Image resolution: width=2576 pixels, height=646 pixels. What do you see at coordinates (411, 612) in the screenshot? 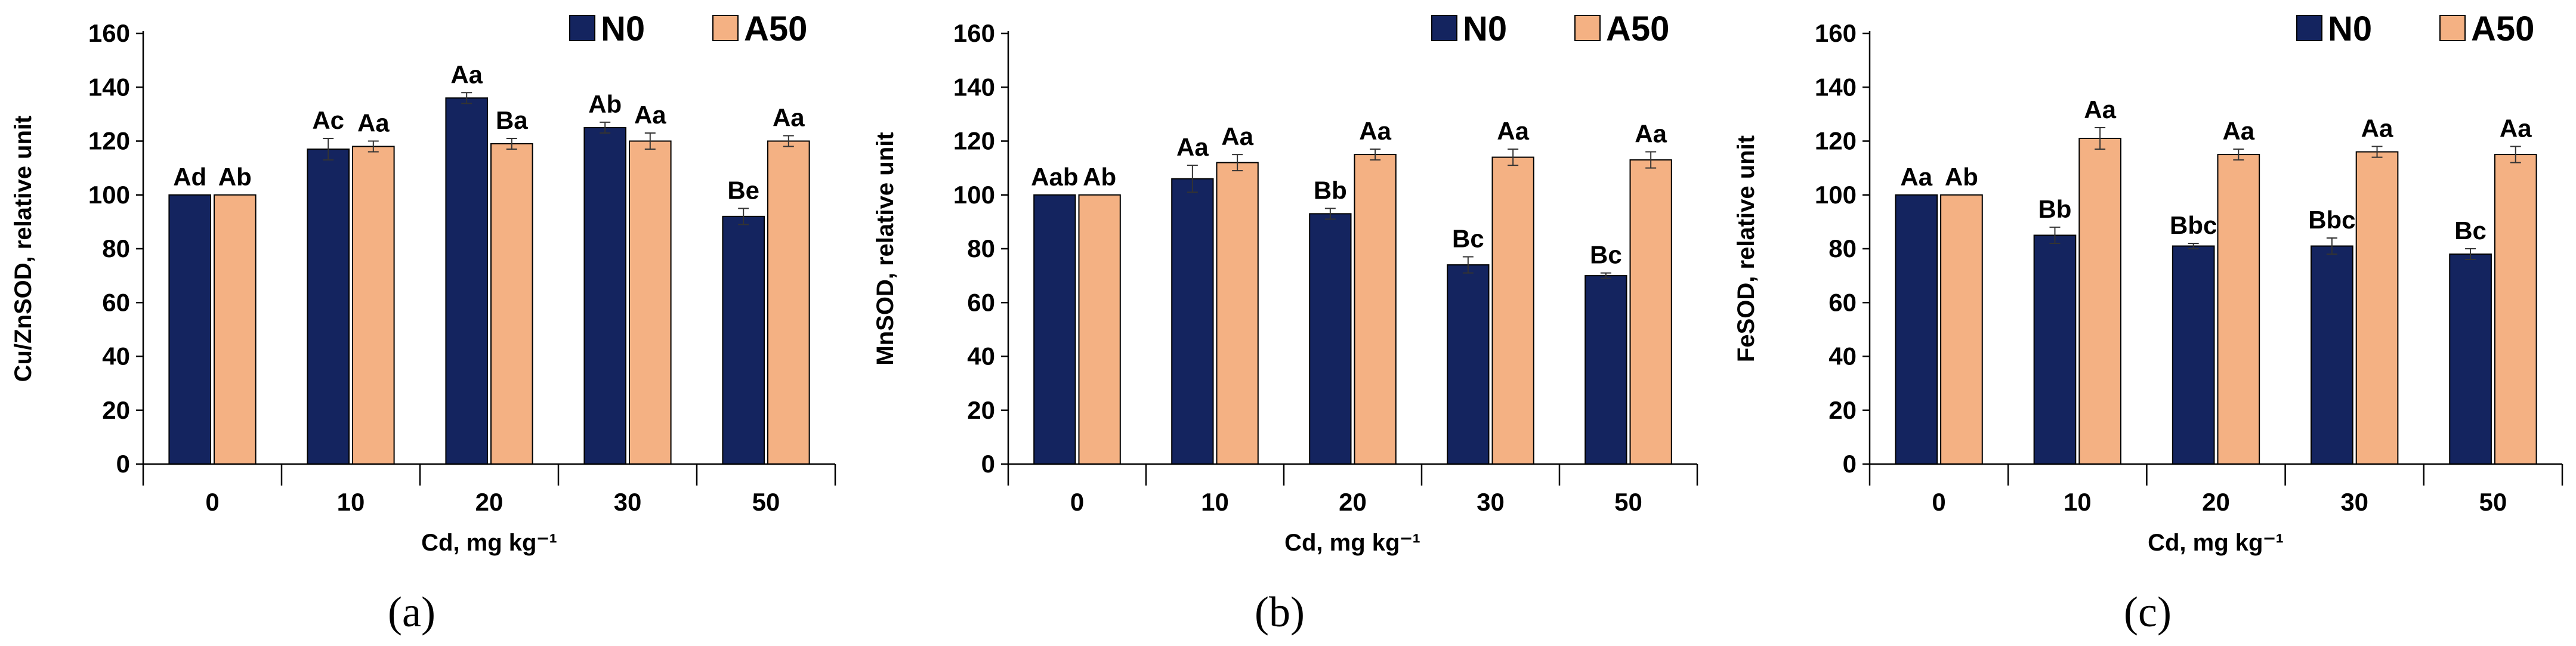
I see `panel-label: (a)` at bounding box center [411, 612].